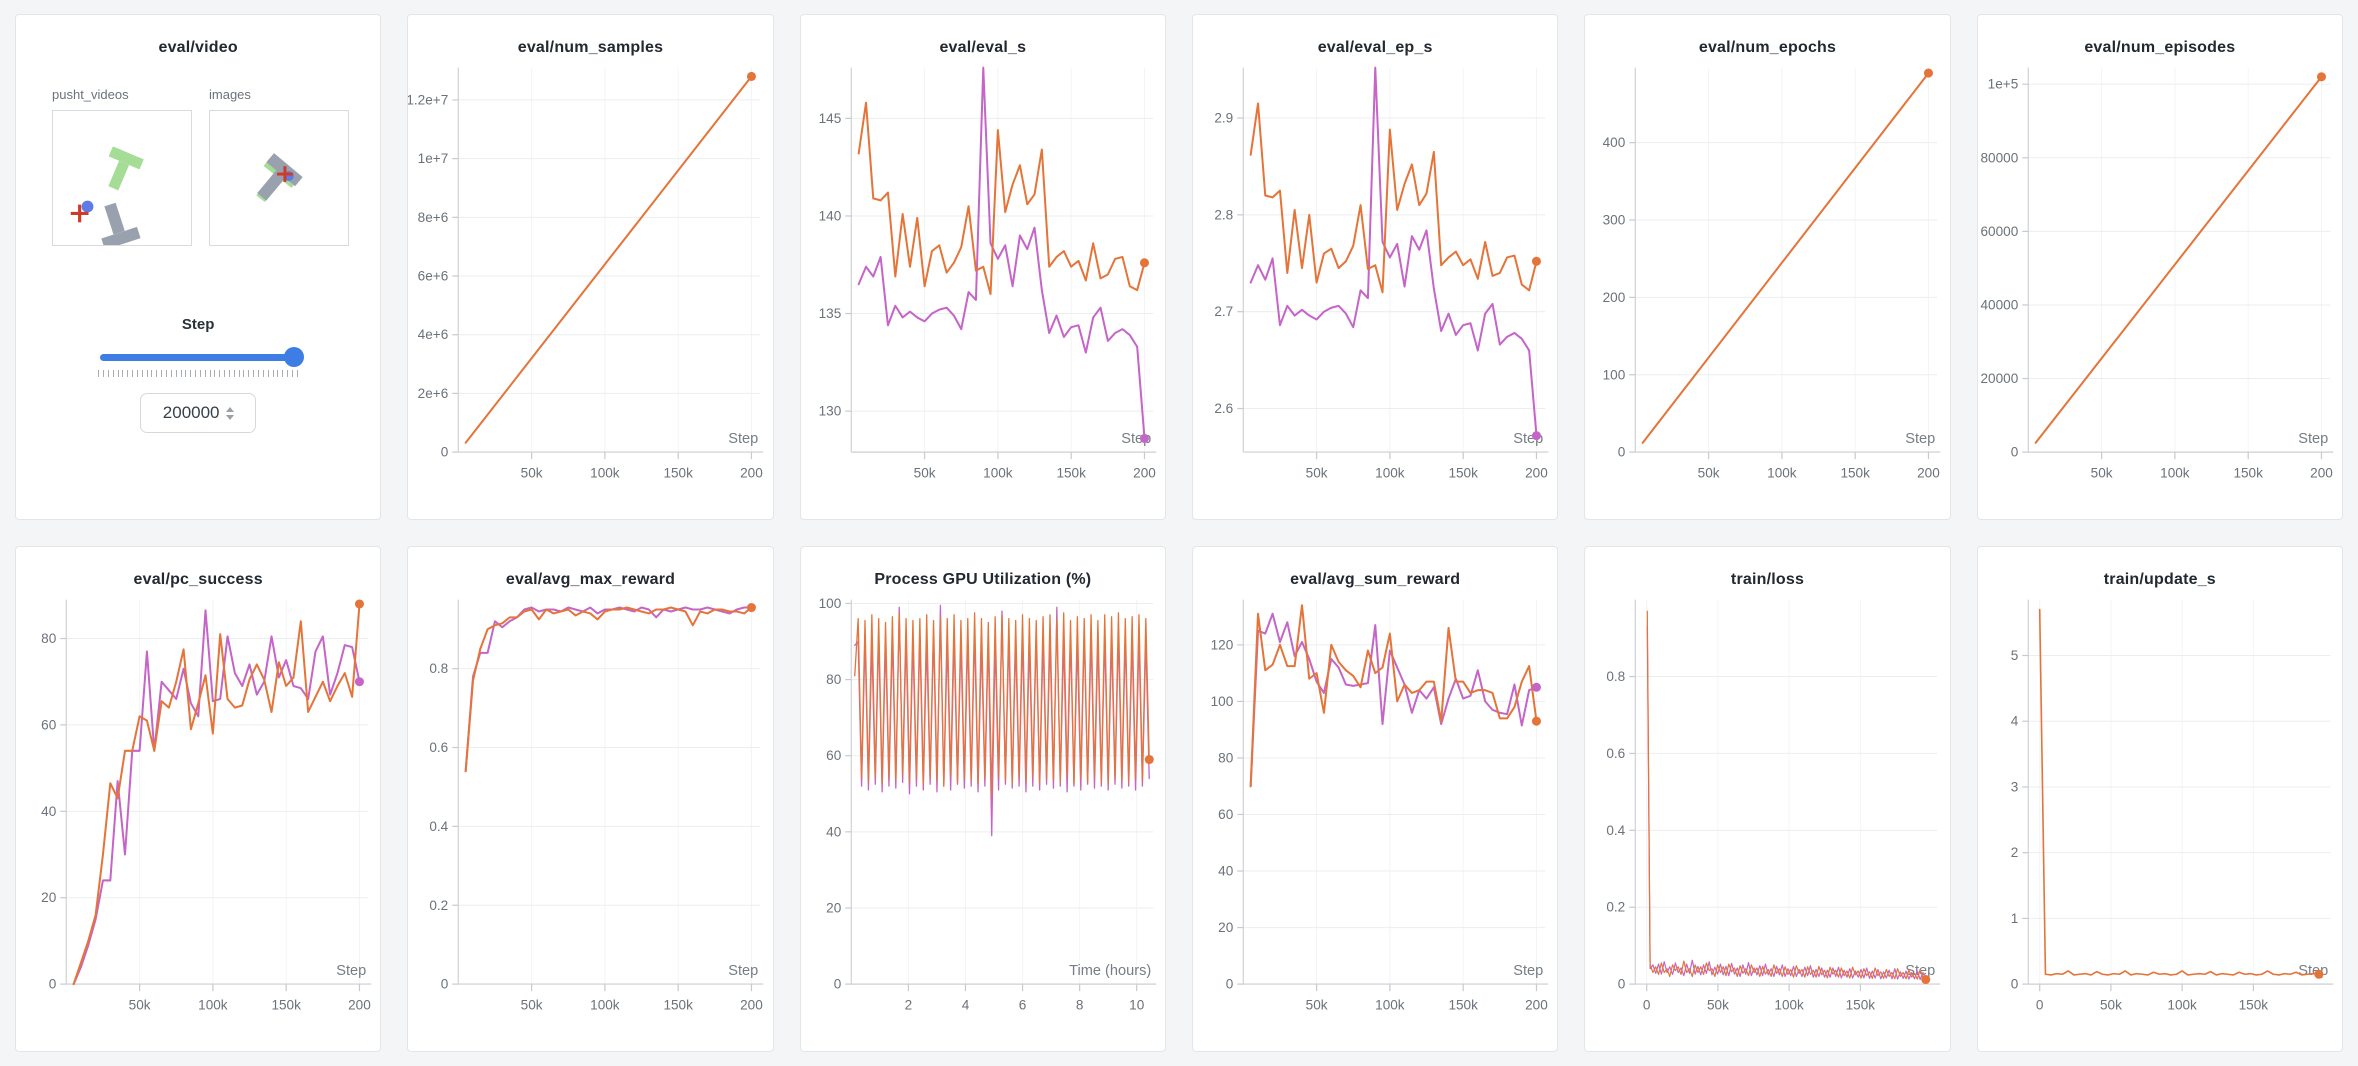 Image resolution: width=2358 pixels, height=1066 pixels. Describe the element at coordinates (1767, 811) in the screenshot. I see `chart-train-loss: 0 0.2 0.4 0.6 0.8 0 50k 100k 150k Step` at that location.